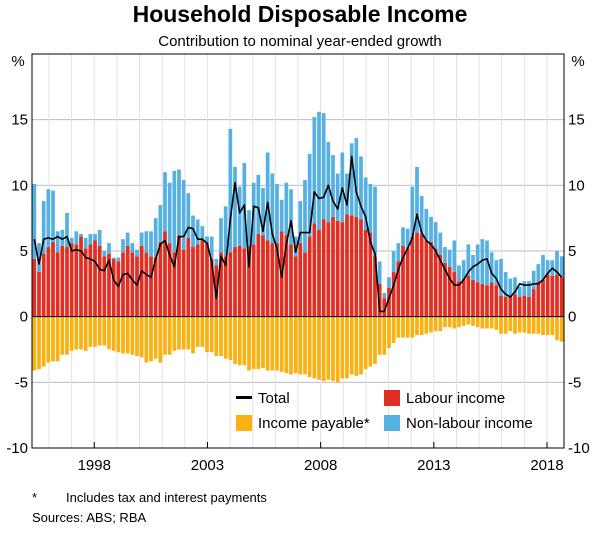 Image resolution: width=600 pixels, height=537 pixels. What do you see at coordinates (24, 317) in the screenshot?
I see `ytick-left-0: 0` at bounding box center [24, 317].